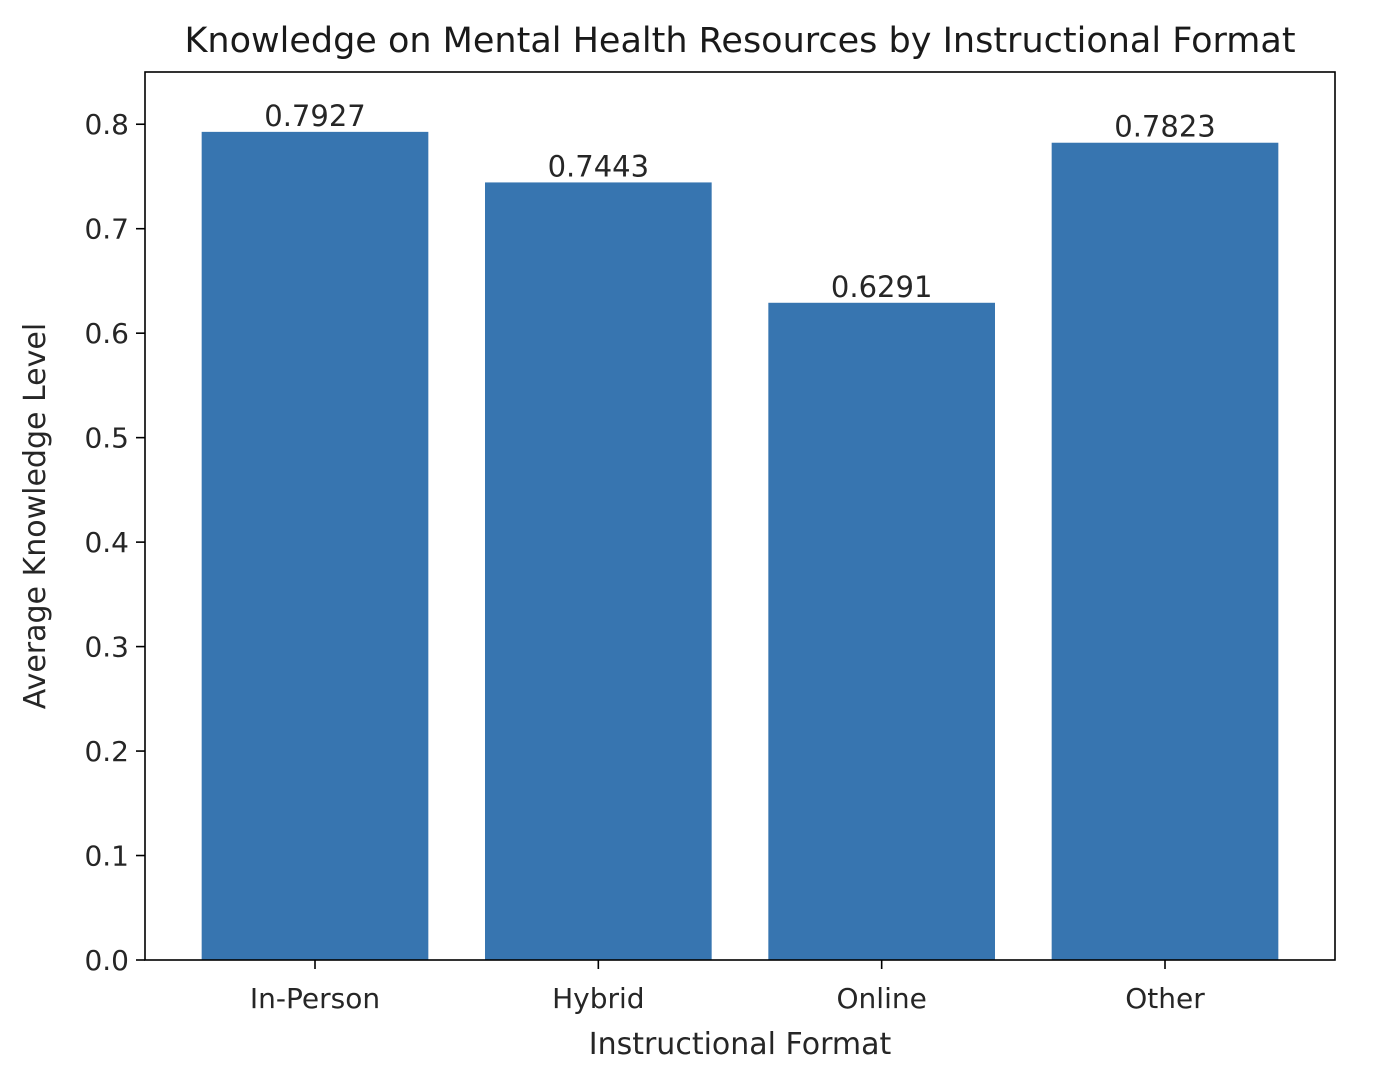 The width and height of the screenshot is (1398, 1086). I want to click on bar-hybrid, so click(598, 571).